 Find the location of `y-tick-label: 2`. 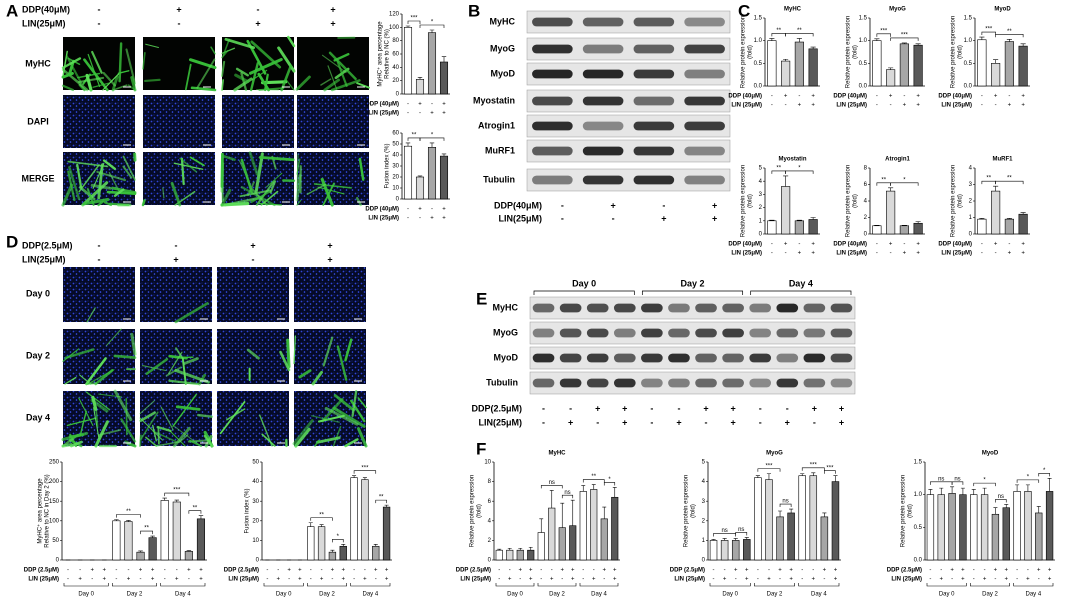

y-tick-label: 2 is located at coordinates (761, 208).